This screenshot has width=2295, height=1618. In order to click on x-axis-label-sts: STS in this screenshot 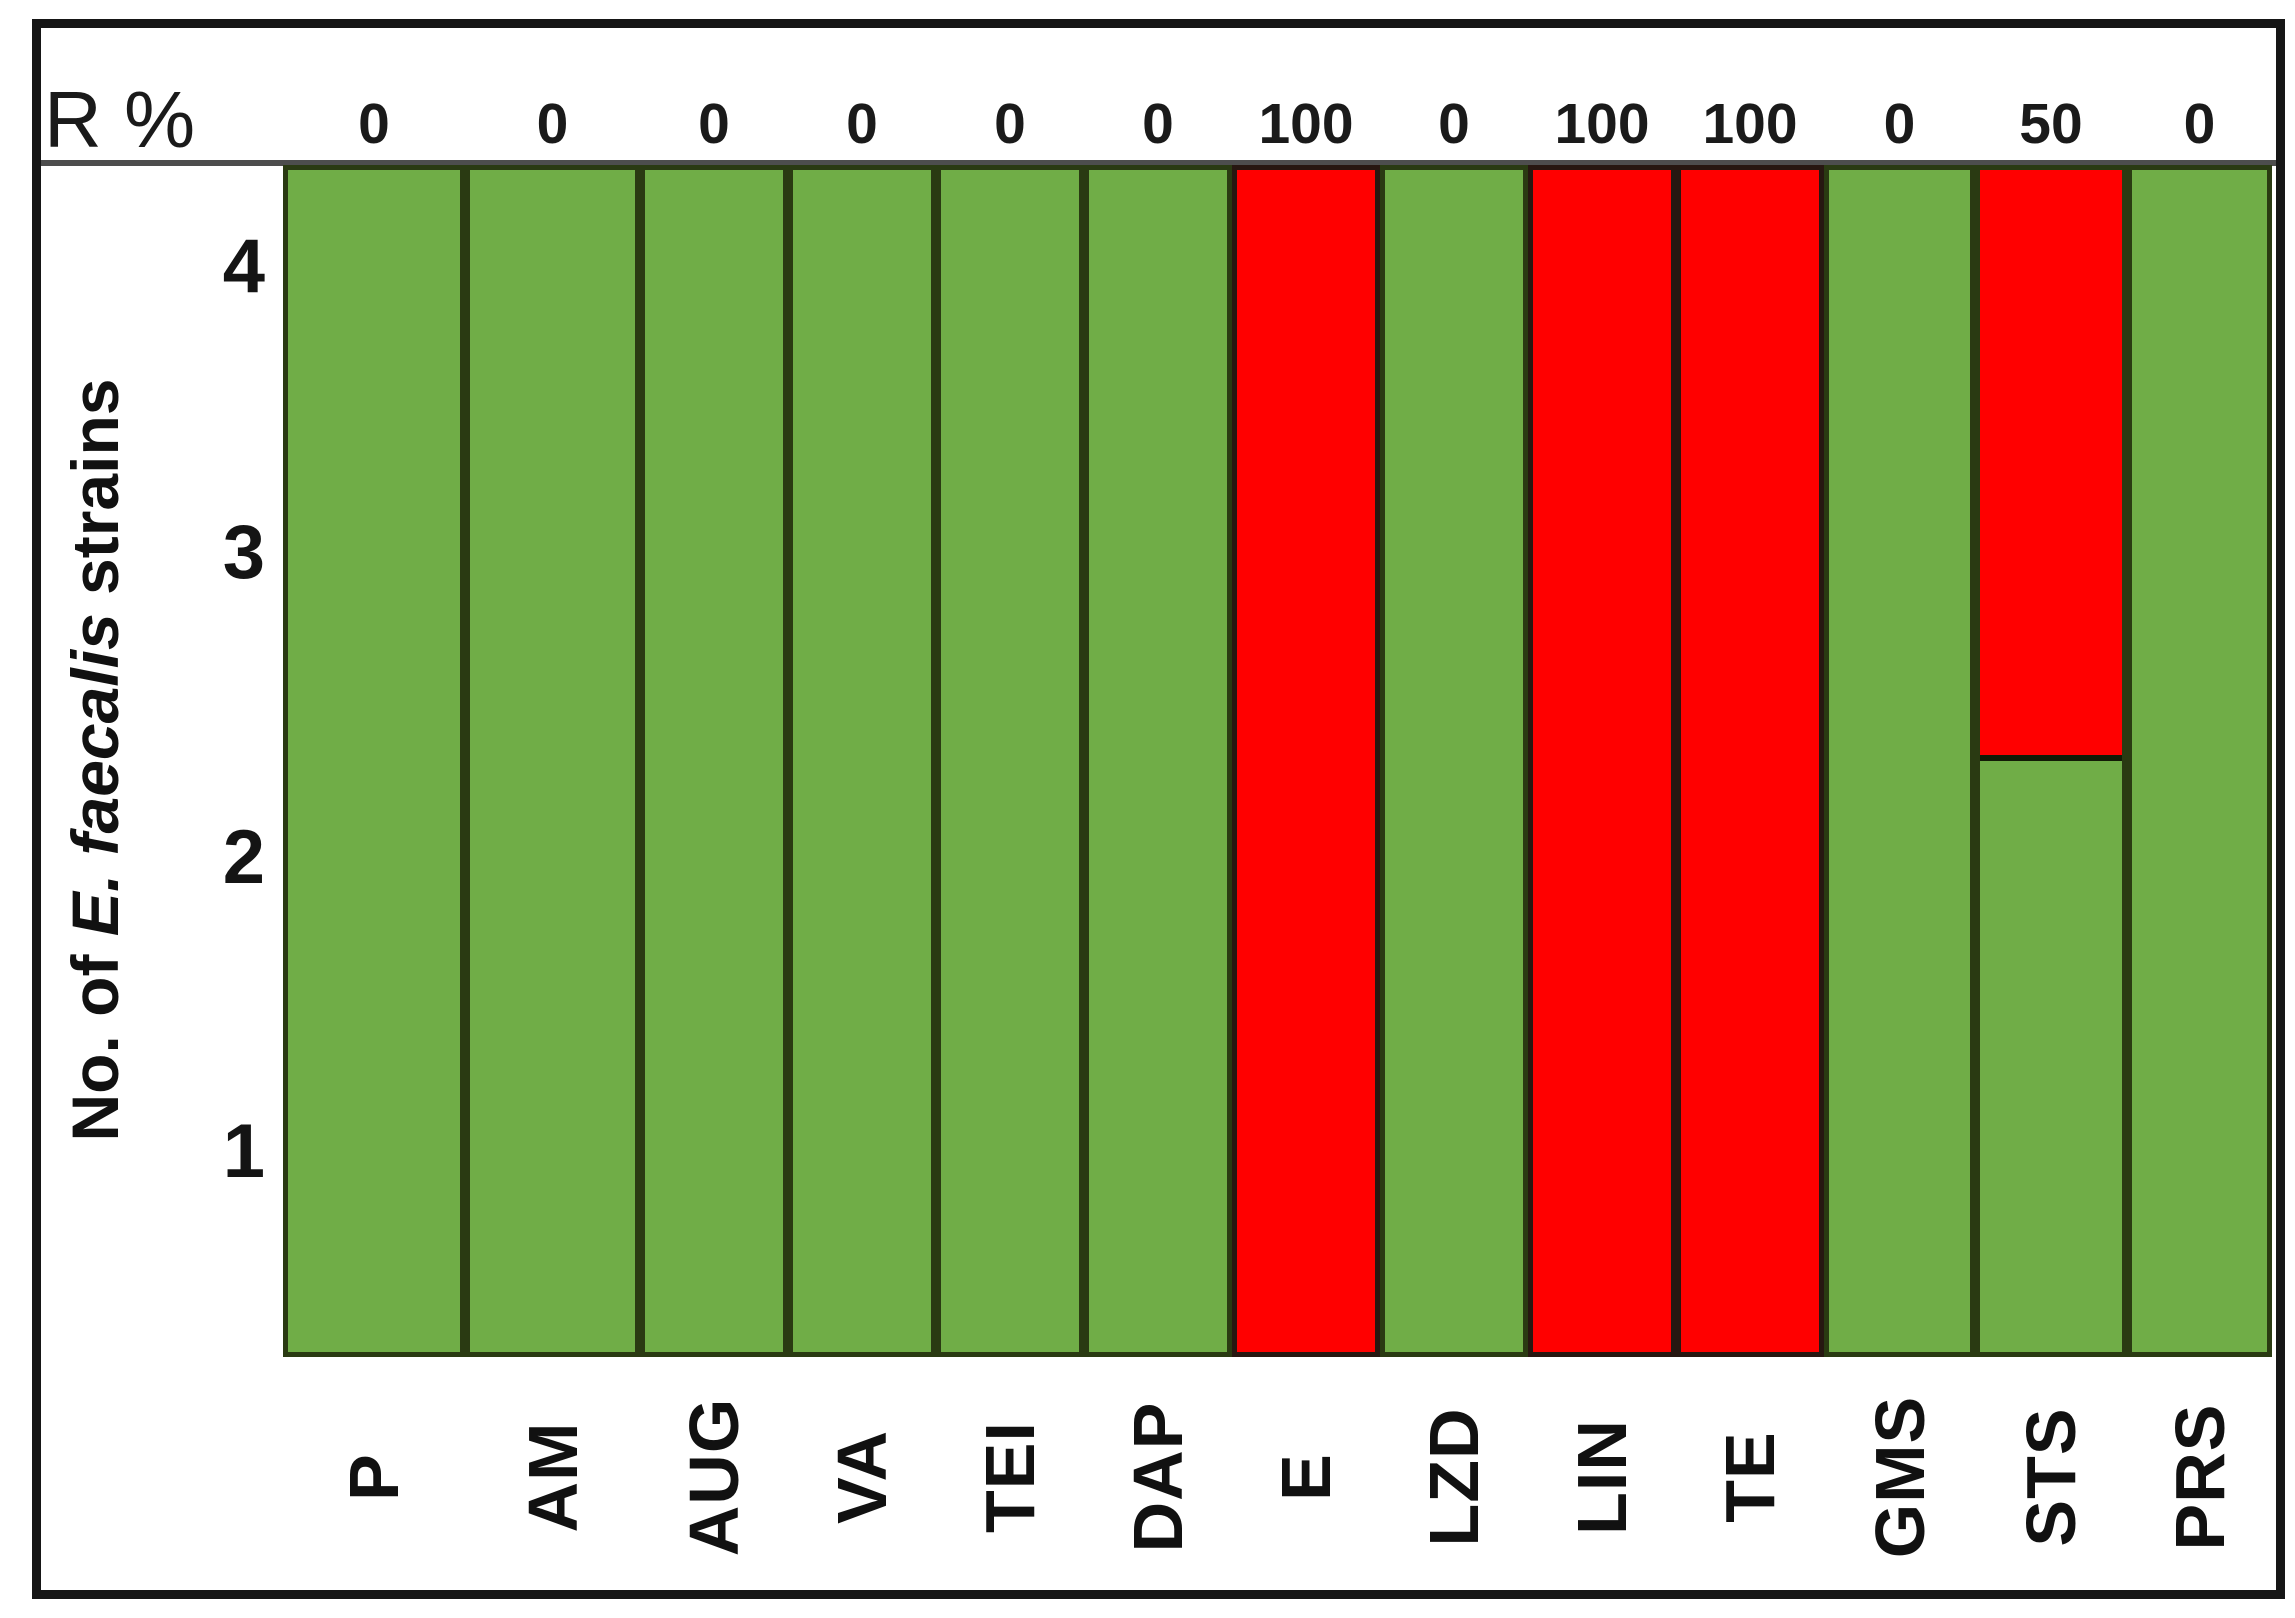, I will do `click(2051, 1477)`.